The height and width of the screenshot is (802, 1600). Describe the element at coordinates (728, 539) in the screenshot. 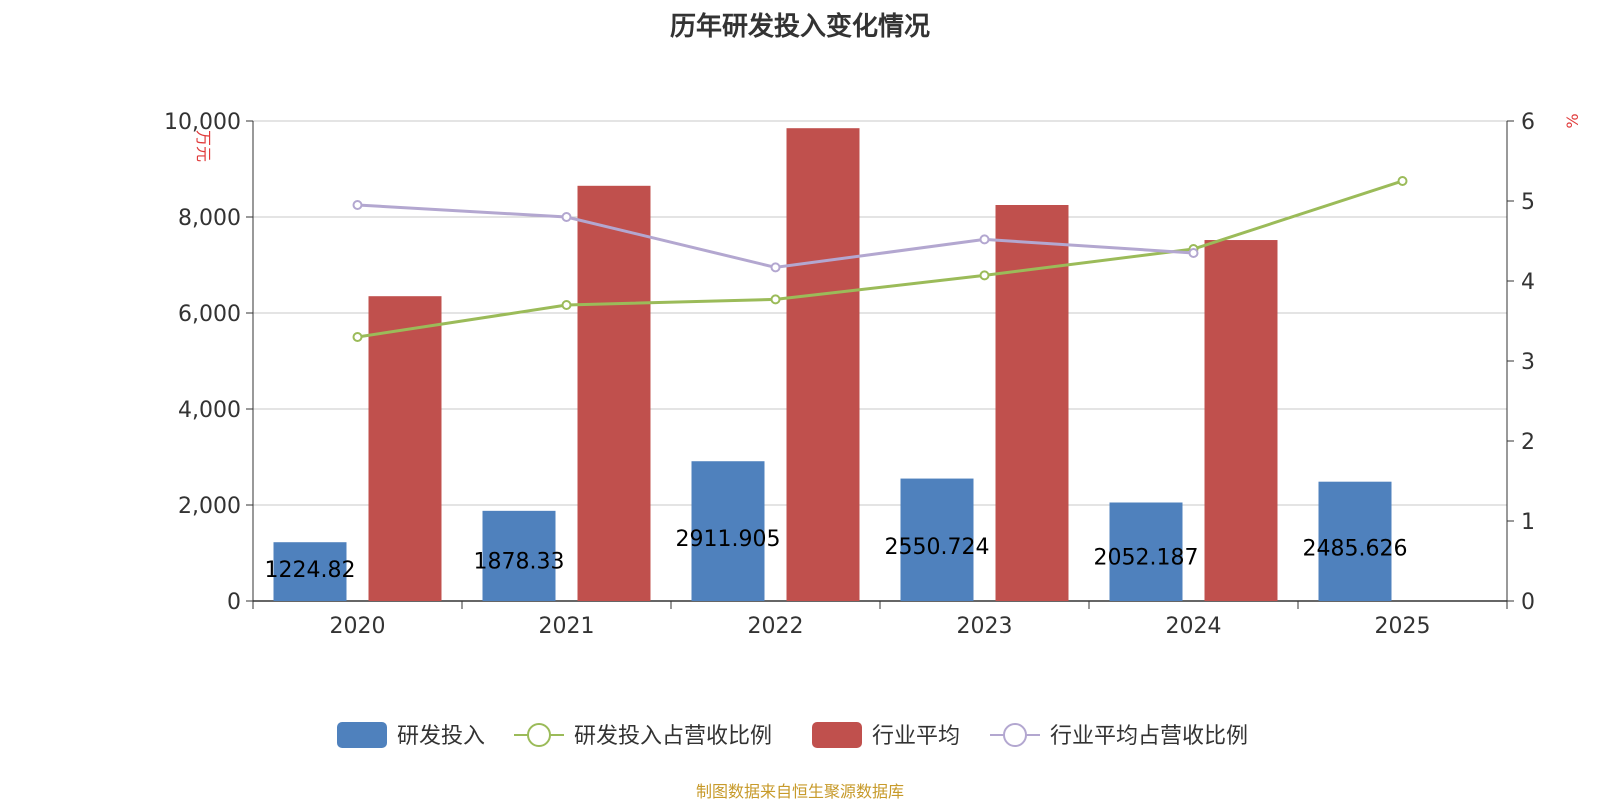

I see `data-label: 2911.905` at that location.